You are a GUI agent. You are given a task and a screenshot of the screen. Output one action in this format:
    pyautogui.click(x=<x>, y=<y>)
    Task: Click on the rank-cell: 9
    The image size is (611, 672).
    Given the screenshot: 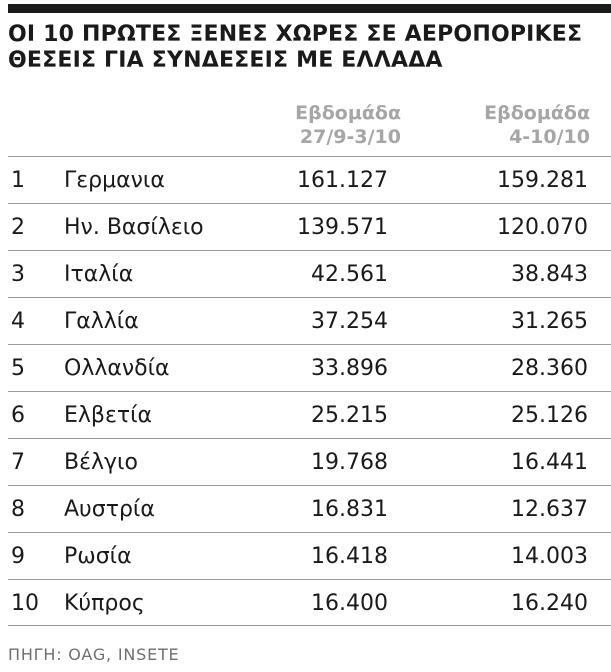 What is the action you would take?
    pyautogui.click(x=18, y=556)
    